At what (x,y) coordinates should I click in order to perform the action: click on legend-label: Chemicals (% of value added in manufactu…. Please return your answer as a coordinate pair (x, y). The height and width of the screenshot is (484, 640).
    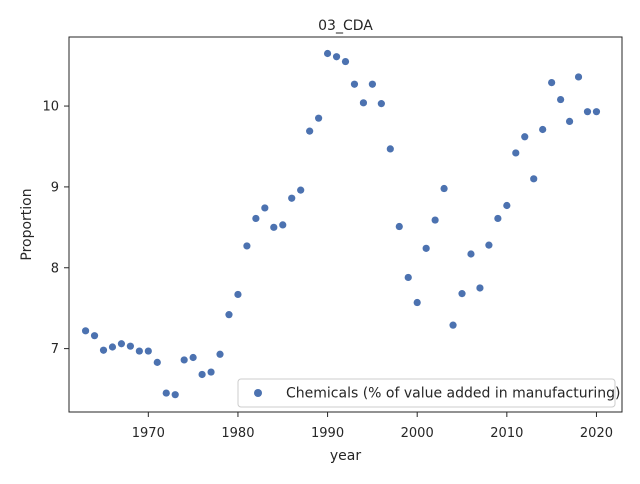
    Looking at the image, I should click on (453, 394).